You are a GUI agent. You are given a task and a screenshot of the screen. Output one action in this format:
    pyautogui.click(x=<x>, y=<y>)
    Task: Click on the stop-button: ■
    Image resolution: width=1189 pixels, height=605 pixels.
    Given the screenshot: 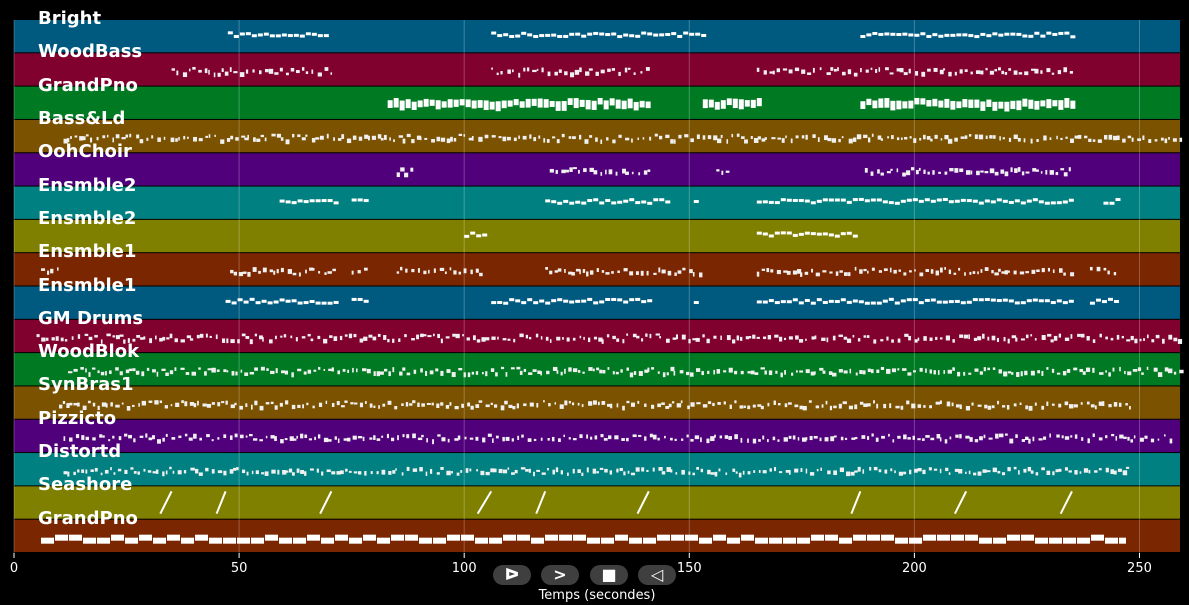 What is the action you would take?
    pyautogui.click(x=609, y=575)
    